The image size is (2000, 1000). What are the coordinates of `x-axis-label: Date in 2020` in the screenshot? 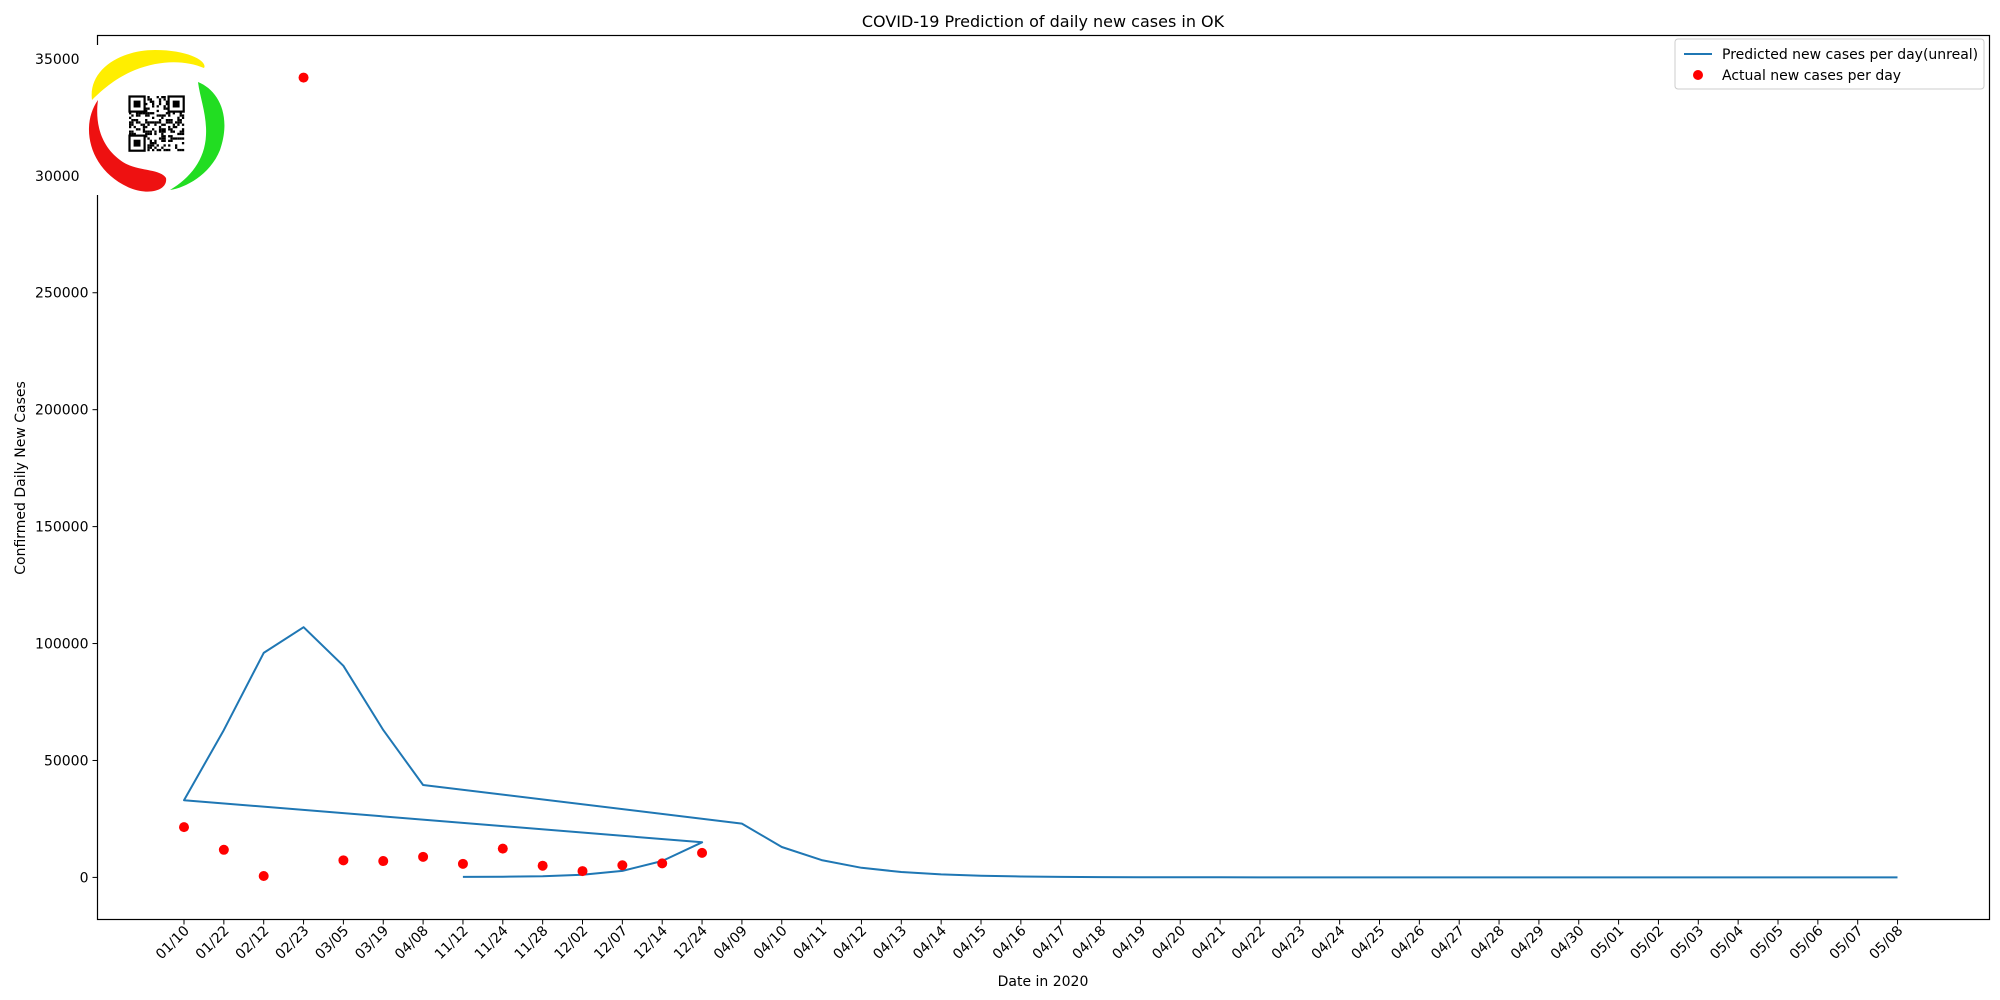 It's located at (1043, 982).